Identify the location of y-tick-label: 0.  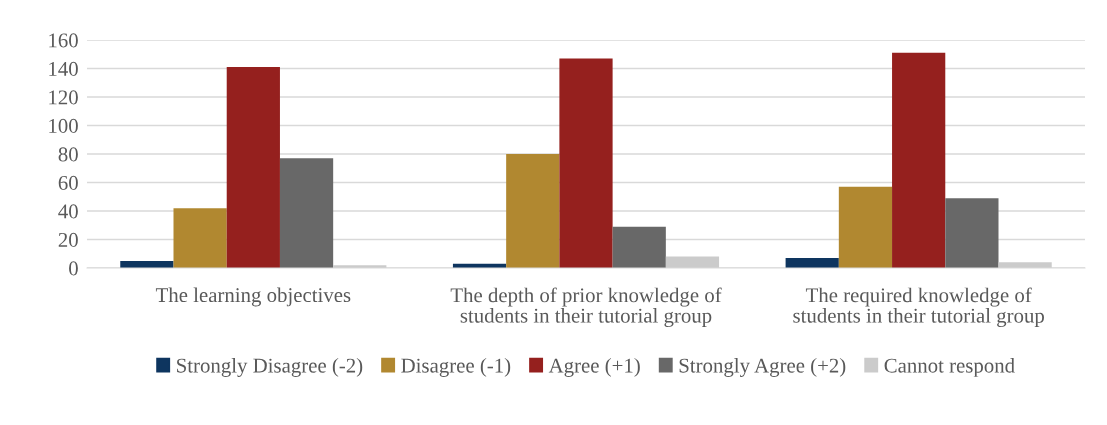
(73, 268).